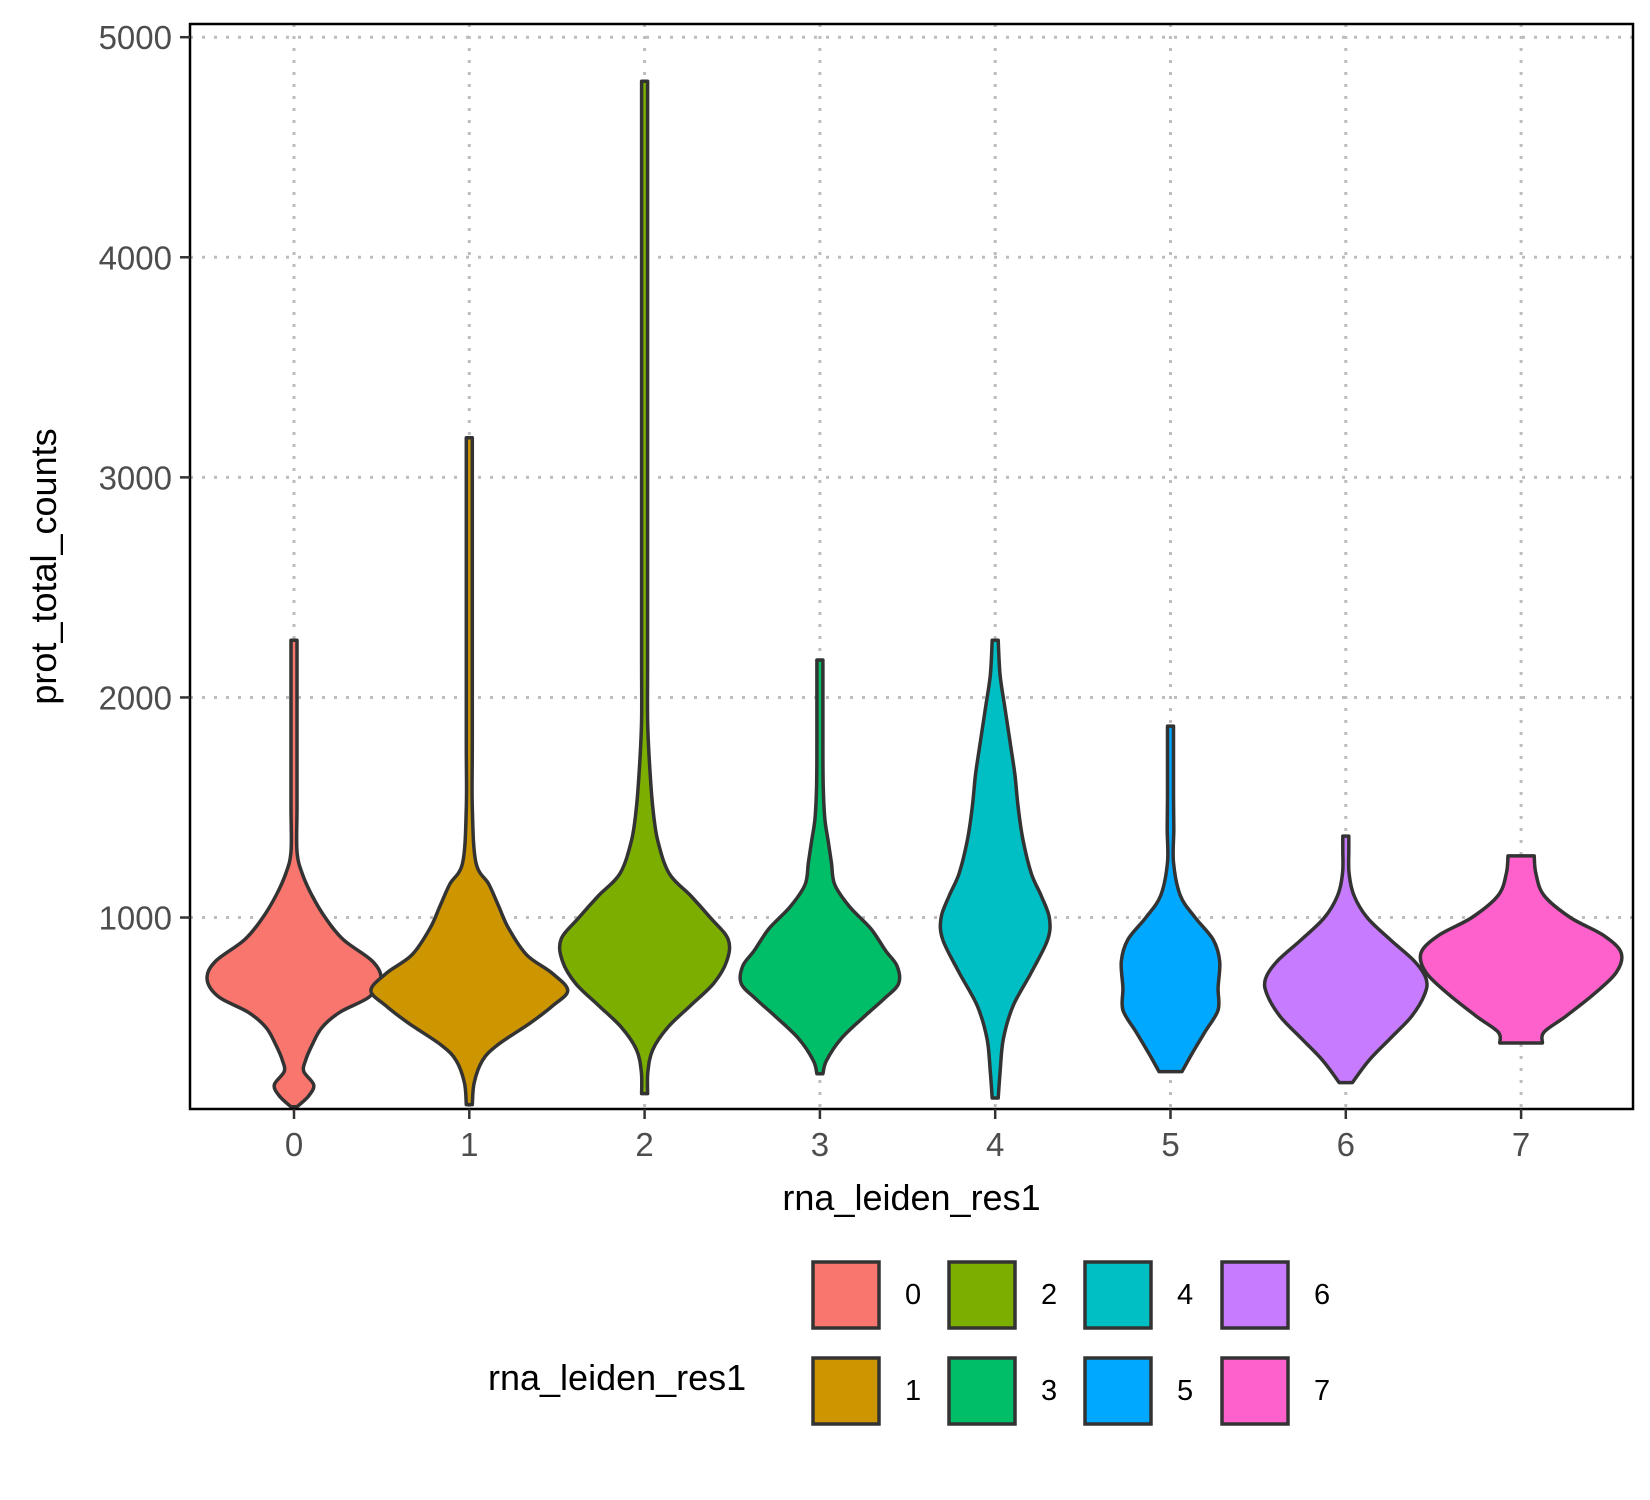 This screenshot has width=1650, height=1500. Describe the element at coordinates (135, 37) in the screenshot. I see `y-tick-label-5000: 5000` at that location.